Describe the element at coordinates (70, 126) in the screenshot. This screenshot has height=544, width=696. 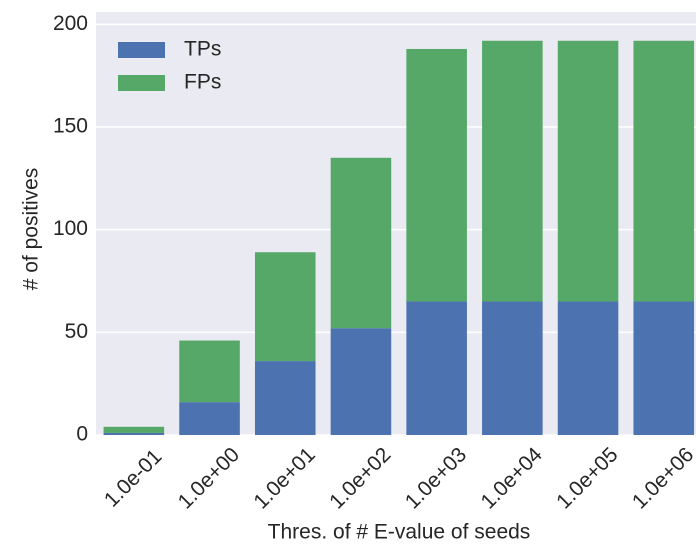
I see `y-tick-label: 150` at that location.